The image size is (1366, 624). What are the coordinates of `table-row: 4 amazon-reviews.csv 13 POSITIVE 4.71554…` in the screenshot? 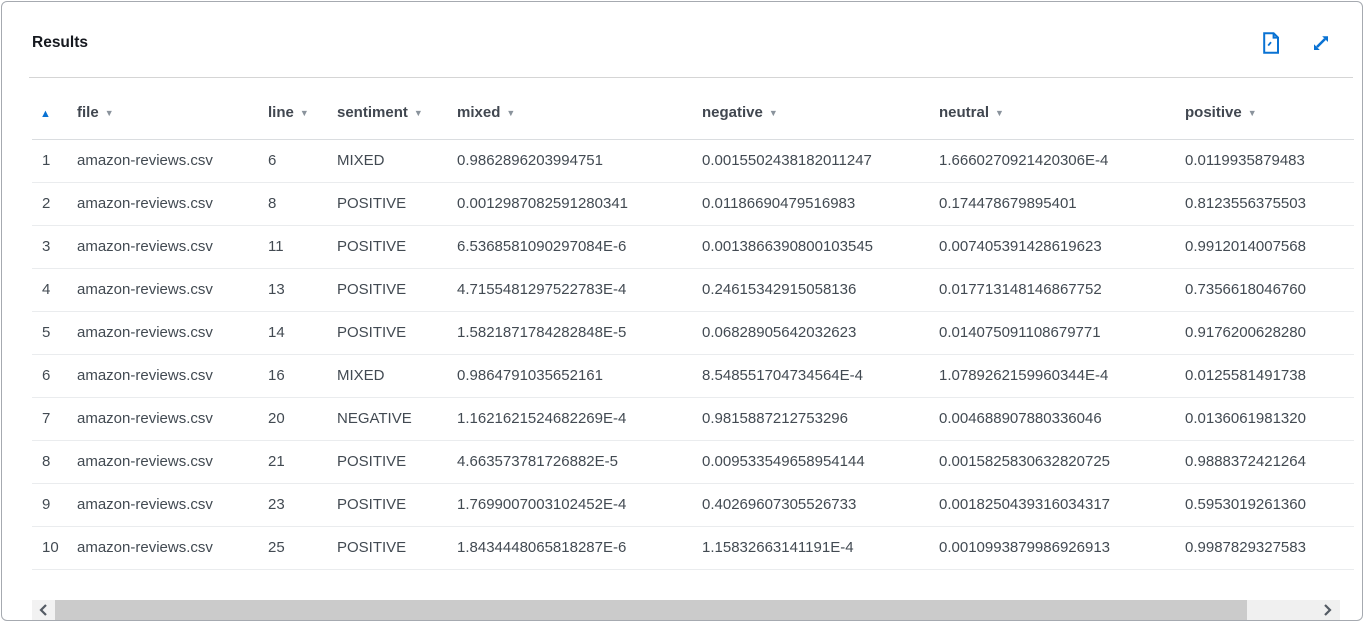 It's located at (693, 290).